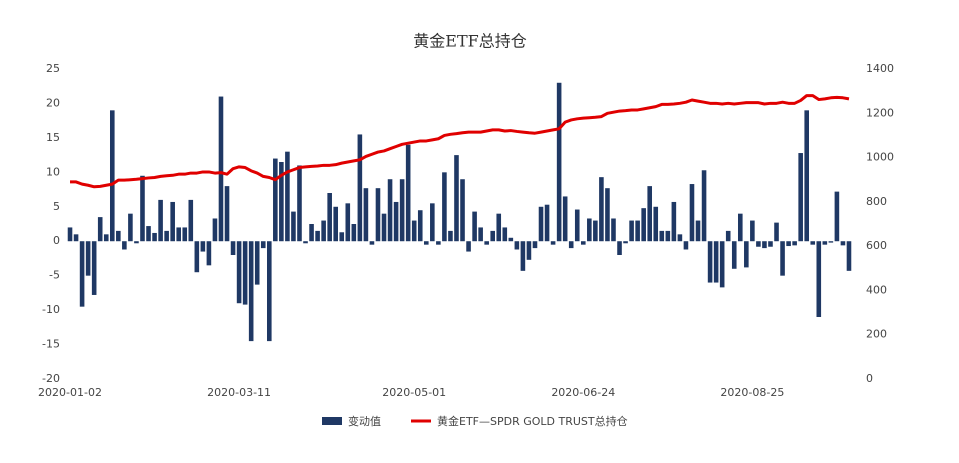 This screenshot has width=959, height=463. Describe the element at coordinates (51, 378) in the screenshot. I see `y-tick-label: -20` at that location.